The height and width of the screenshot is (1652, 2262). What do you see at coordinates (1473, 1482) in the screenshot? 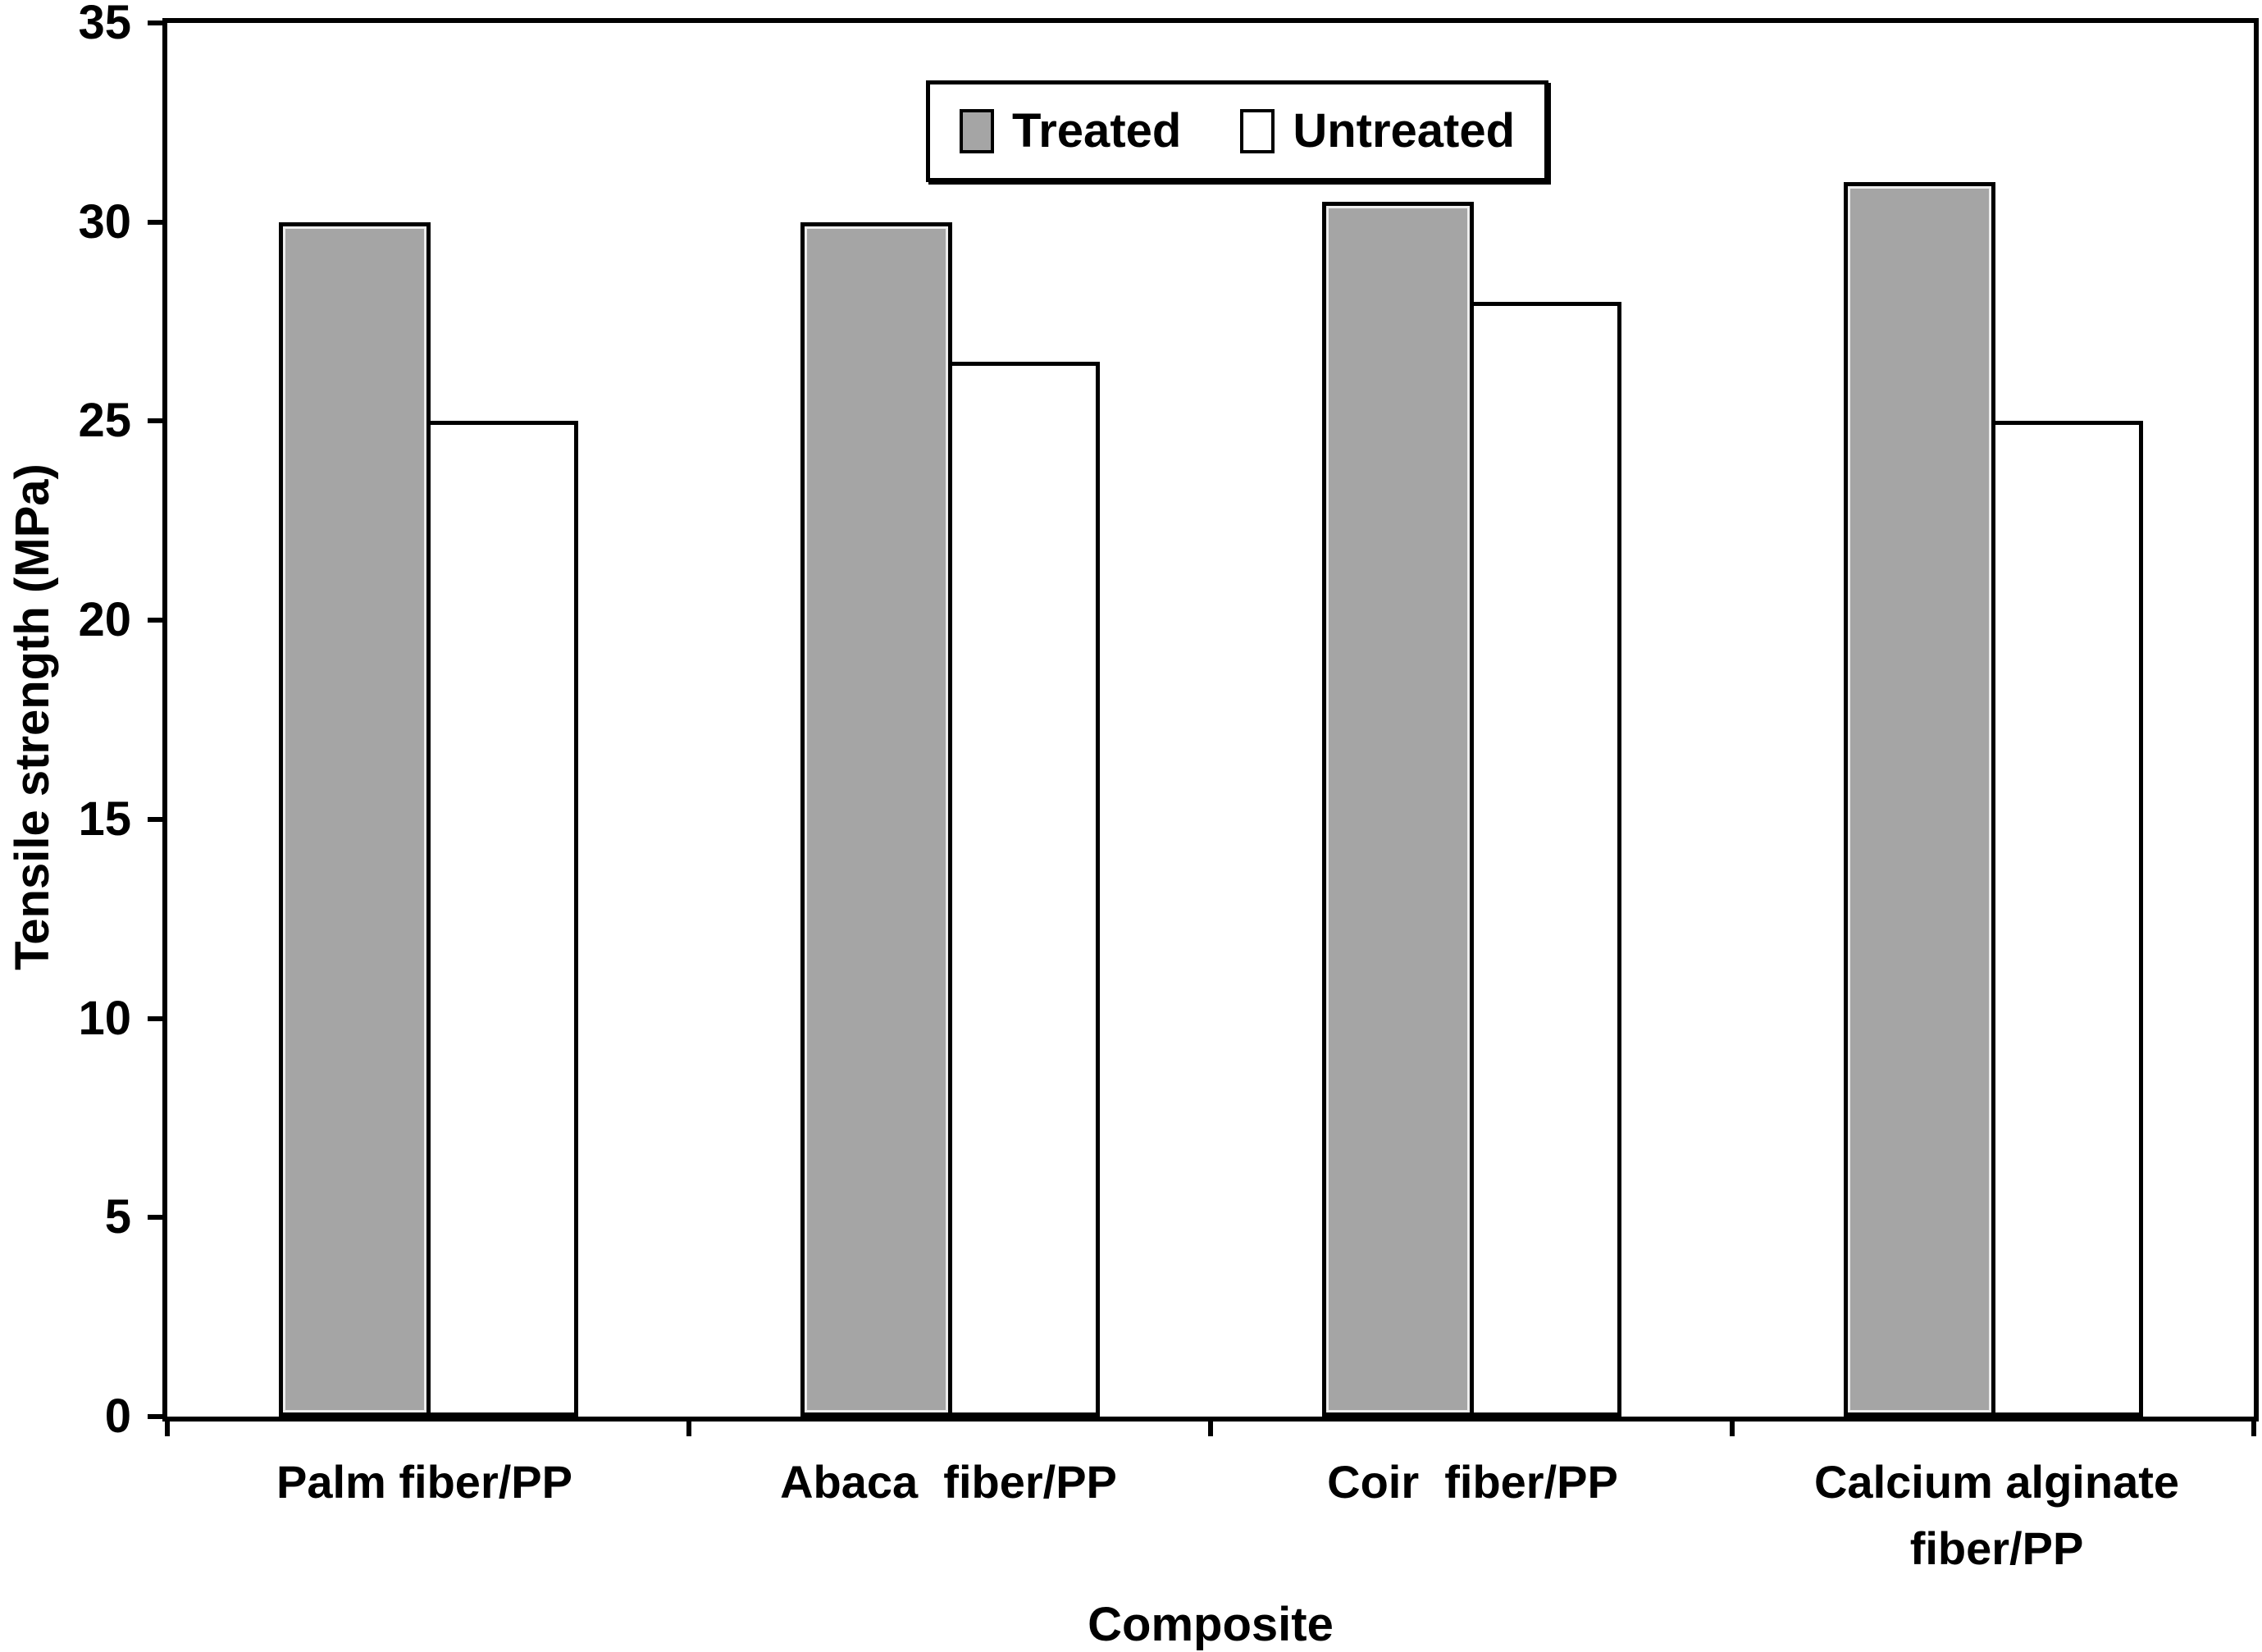
I see `category-label: Coir fiber/PP` at bounding box center [1473, 1482].